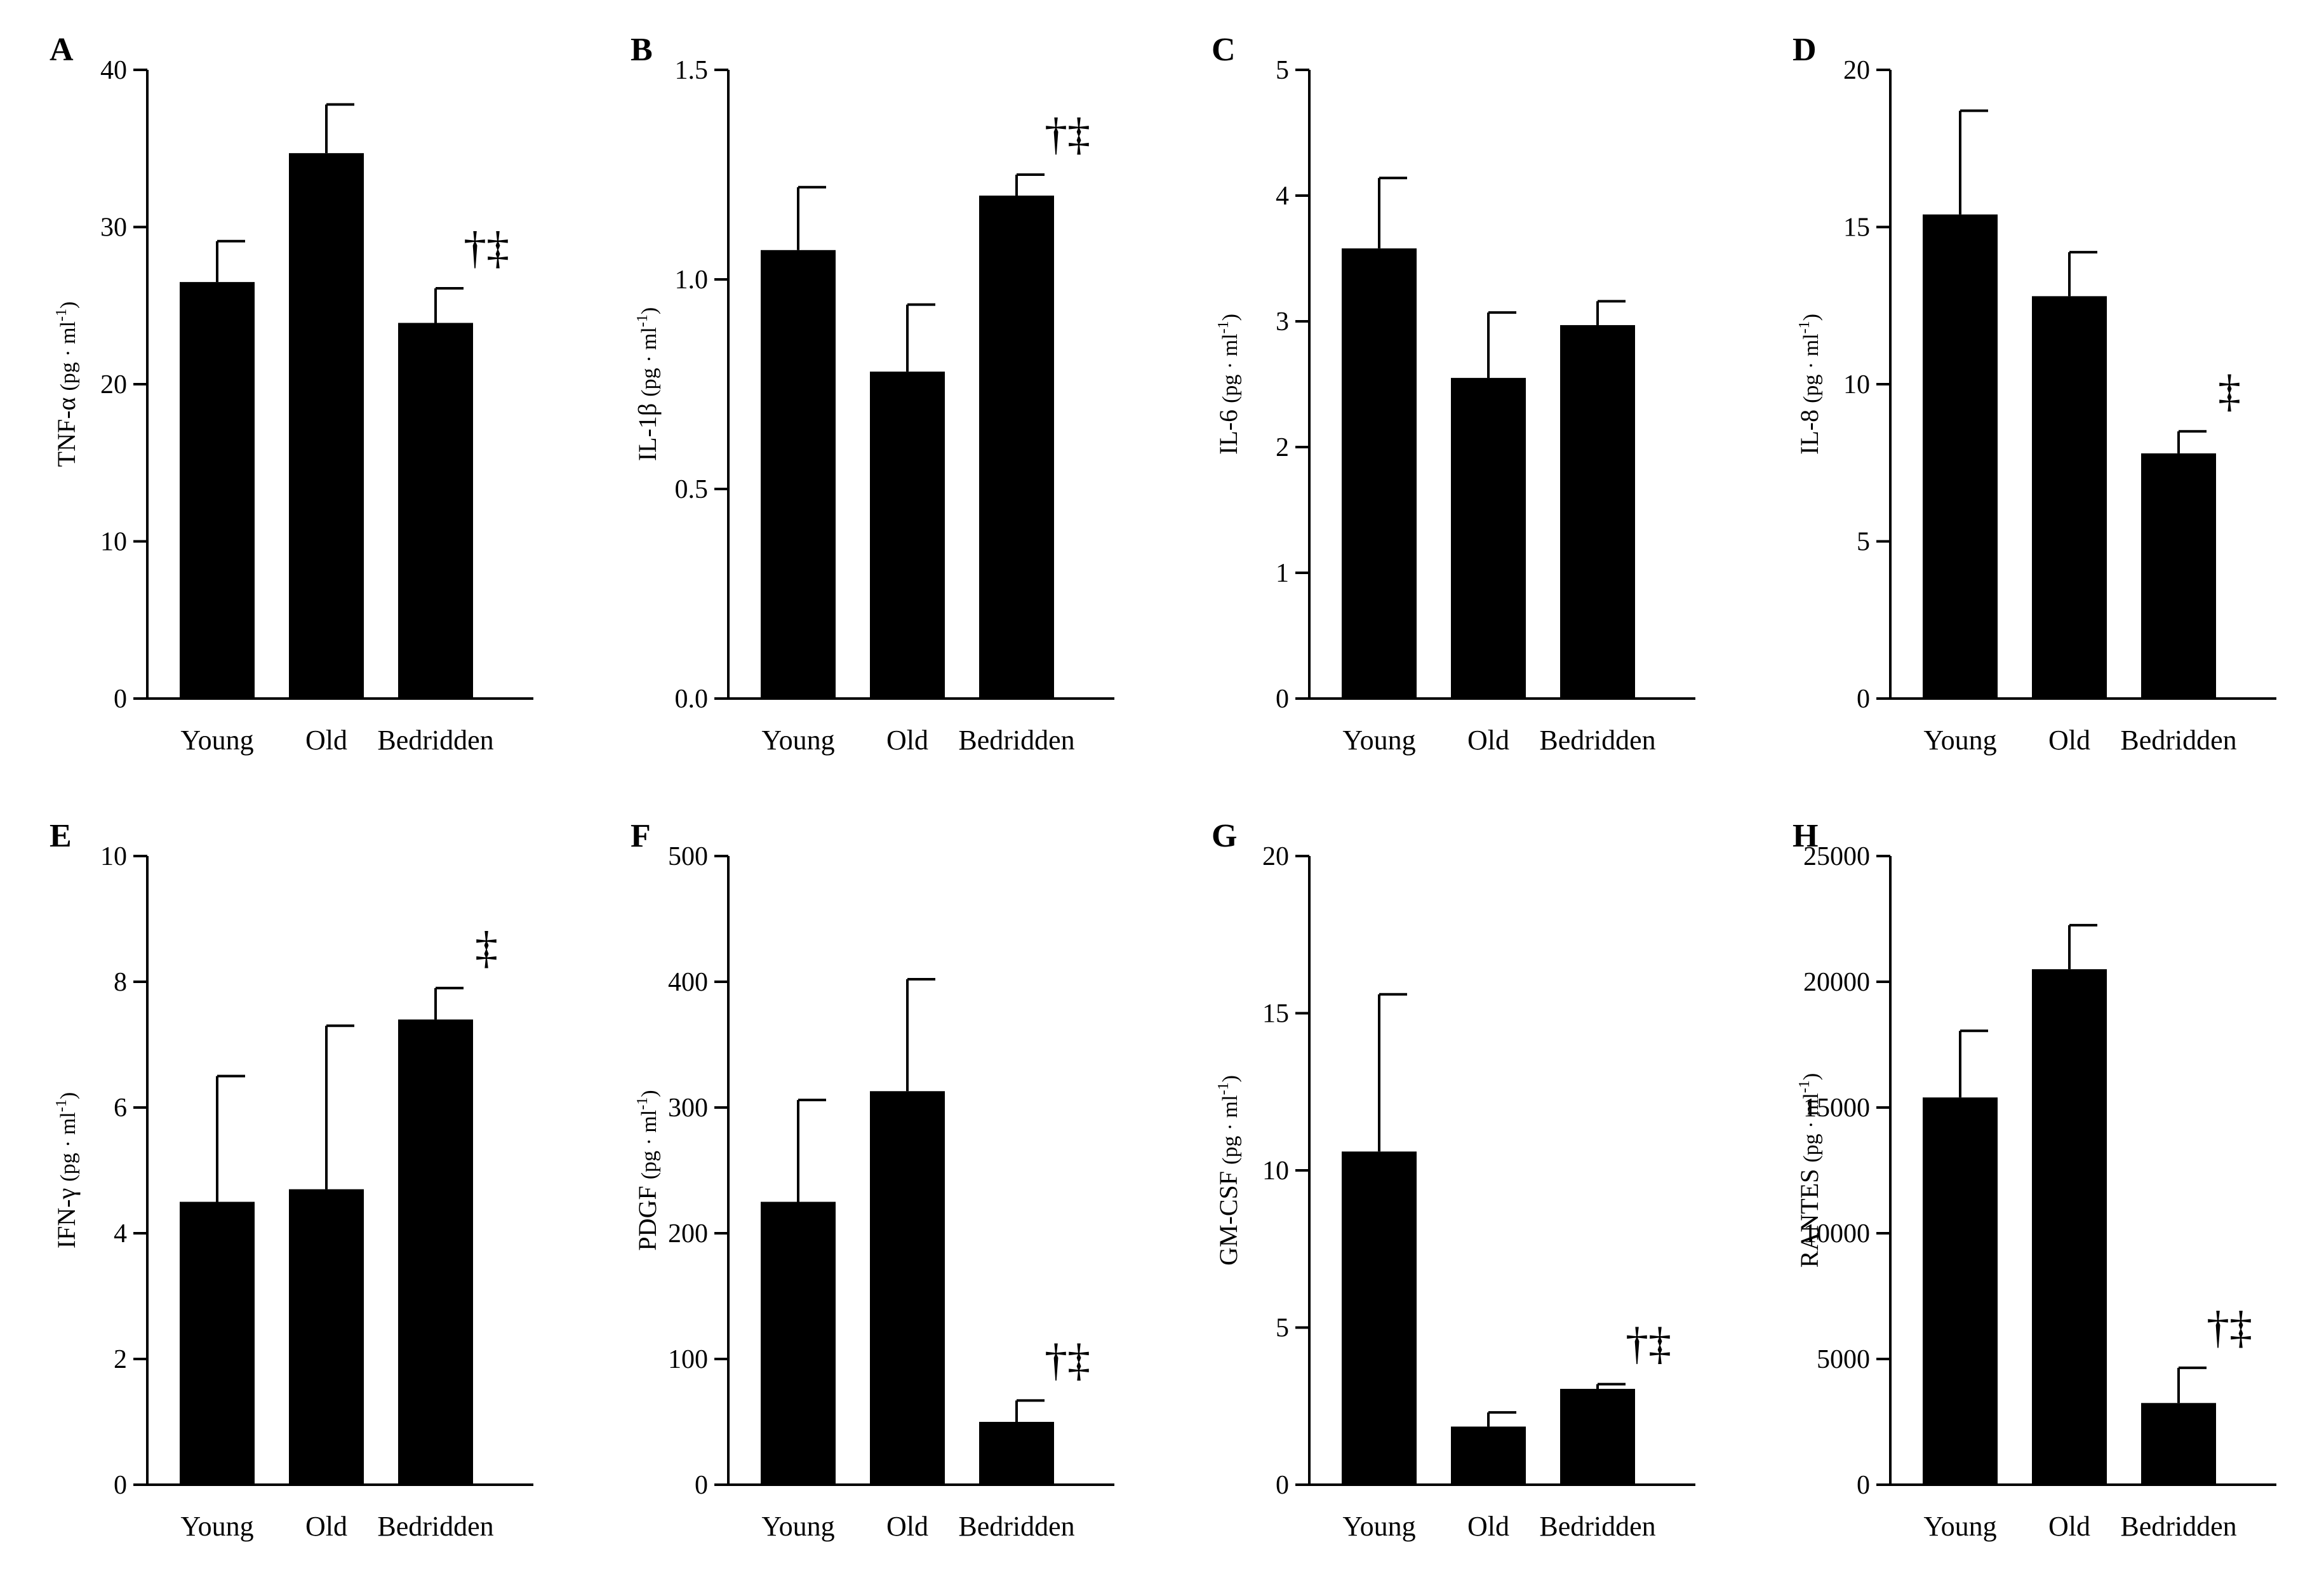 The width and height of the screenshot is (2324, 1573). Describe the element at coordinates (688, 1359) in the screenshot. I see `y-tick-label: 100` at that location.